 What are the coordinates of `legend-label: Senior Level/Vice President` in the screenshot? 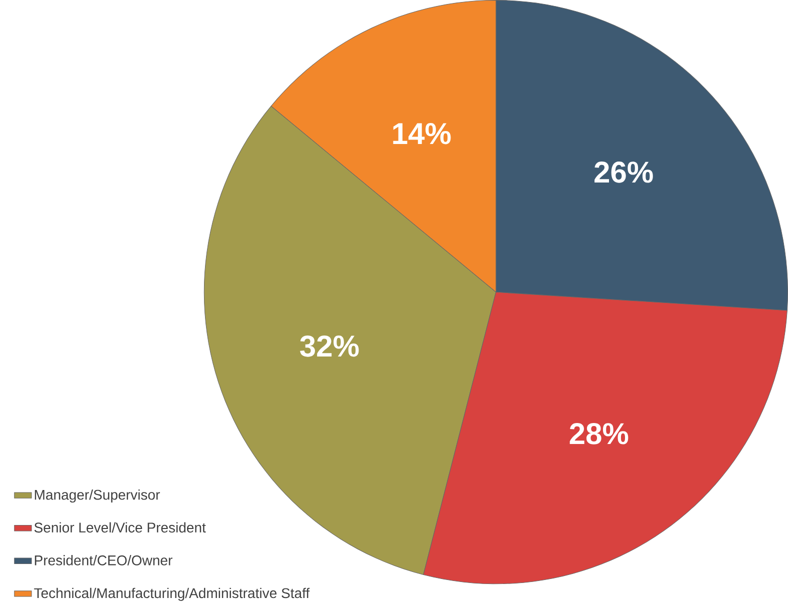 It's located at (120, 527).